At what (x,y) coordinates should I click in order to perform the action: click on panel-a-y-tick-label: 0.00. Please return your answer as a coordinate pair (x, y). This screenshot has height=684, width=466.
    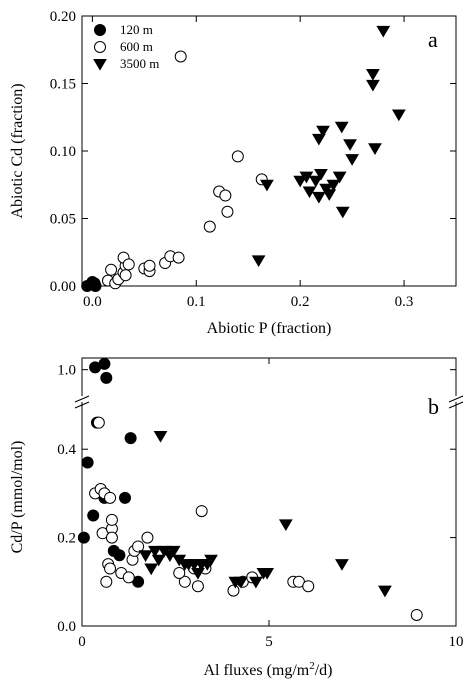
    Looking at the image, I should click on (63, 287).